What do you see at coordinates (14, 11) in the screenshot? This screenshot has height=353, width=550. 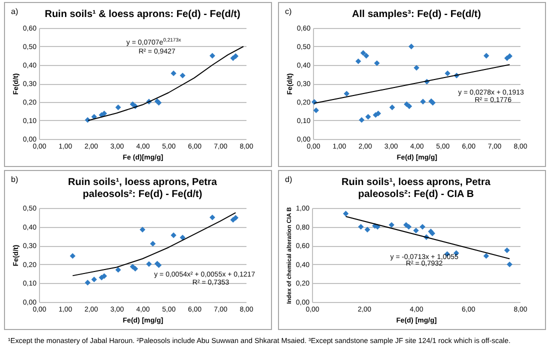 I see `text: a)` at bounding box center [14, 11].